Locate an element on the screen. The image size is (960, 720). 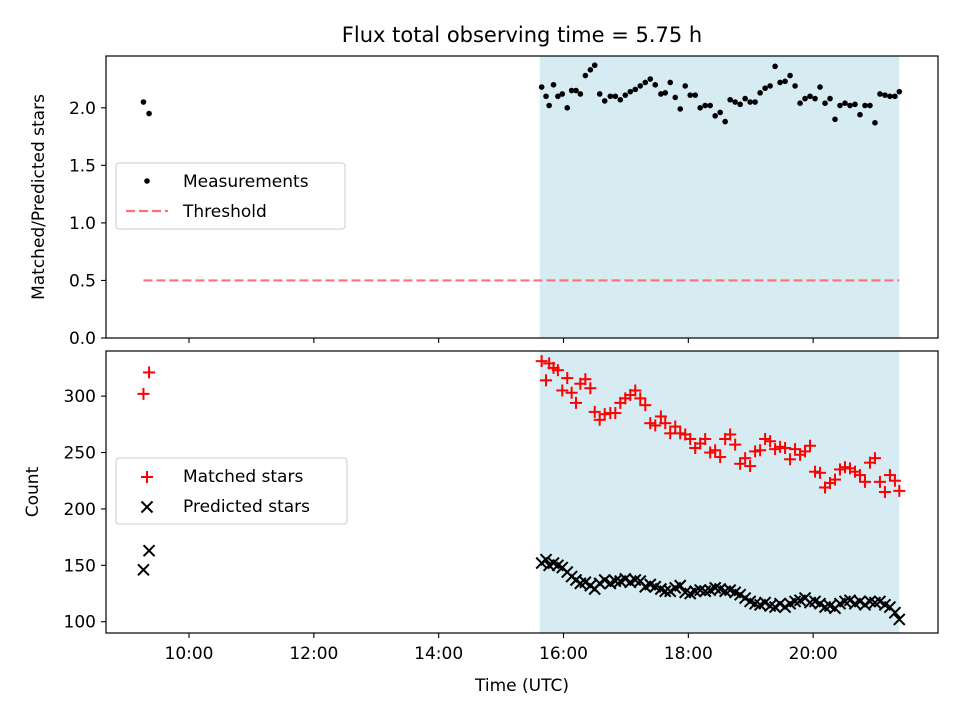
top-y-axis: 0.0 0.5 1.0 1.5 2.0 is located at coordinates (87, 224).